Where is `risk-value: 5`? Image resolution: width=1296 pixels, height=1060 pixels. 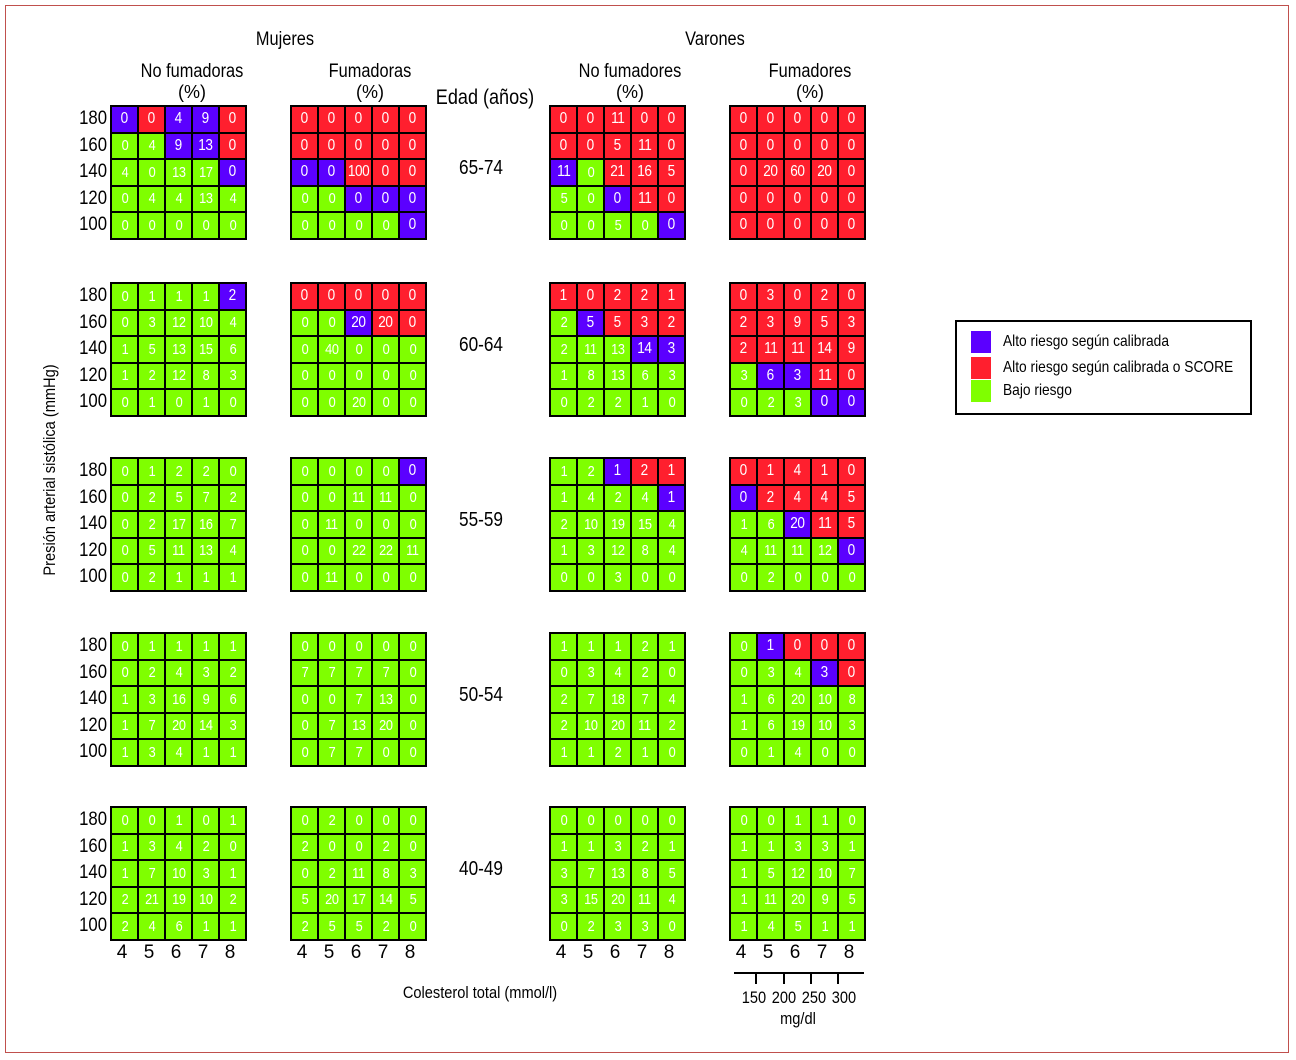 risk-value: 5 is located at coordinates (358, 926).